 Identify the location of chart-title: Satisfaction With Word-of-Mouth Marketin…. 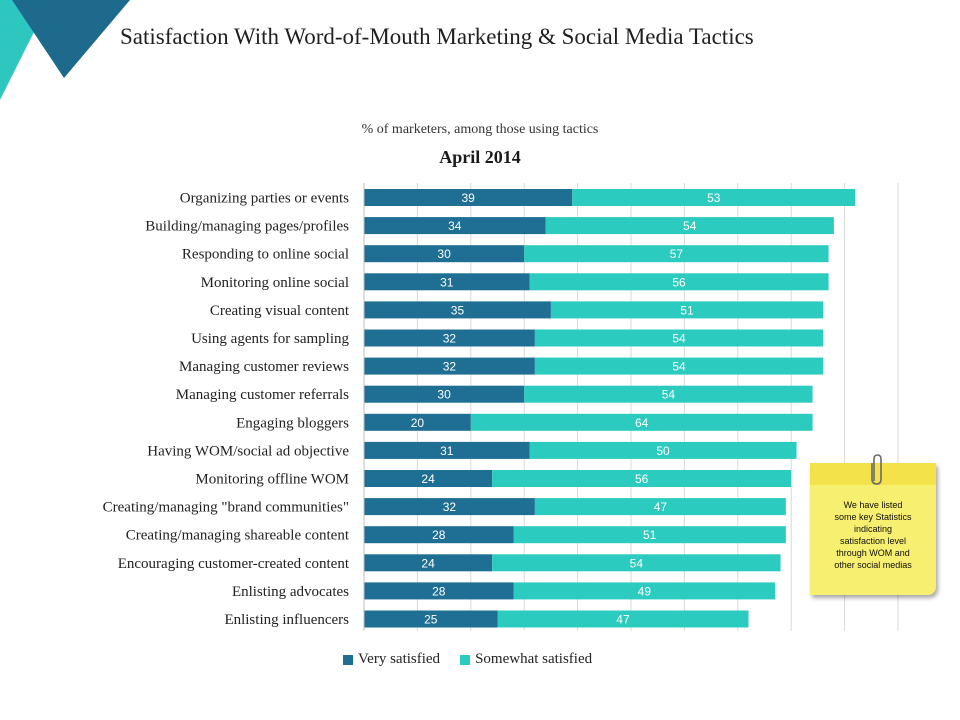
(437, 36).